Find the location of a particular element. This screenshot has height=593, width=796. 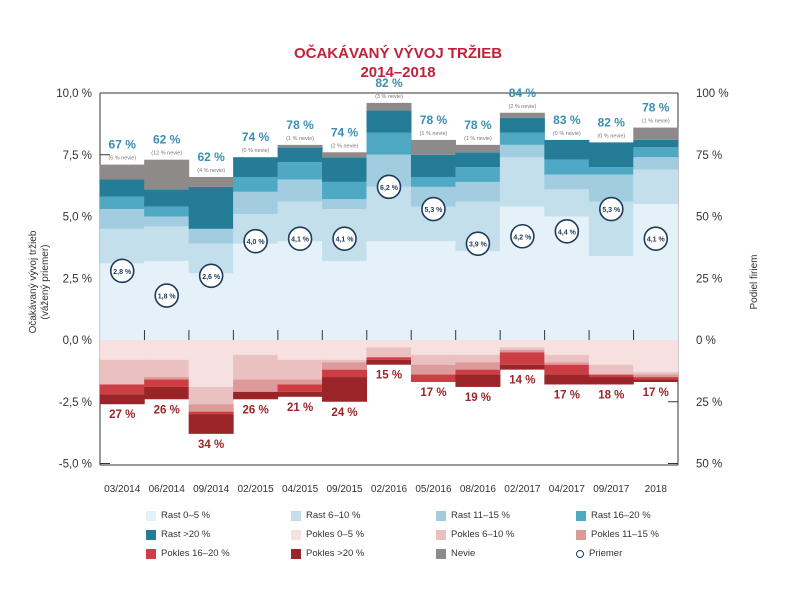

right-tick-label: 50 % is located at coordinates (709, 465).